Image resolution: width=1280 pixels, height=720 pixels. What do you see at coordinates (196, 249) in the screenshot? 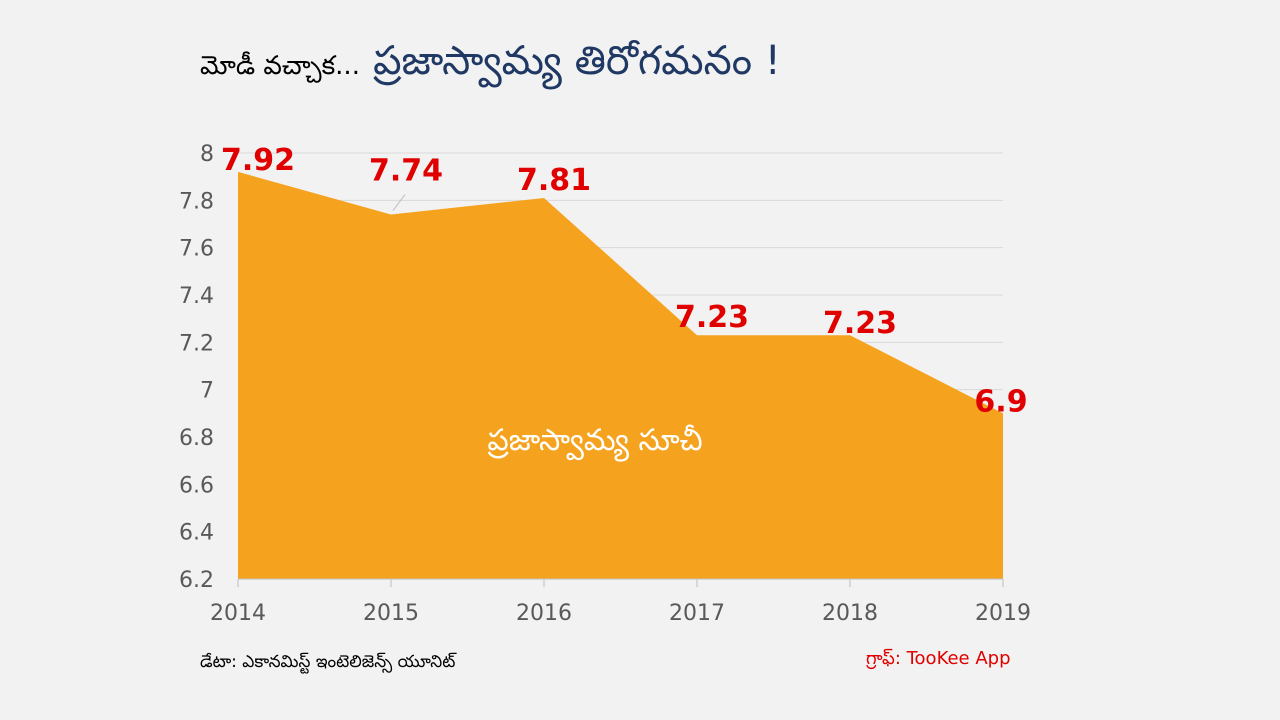
I see `y-tick-label: 7.6` at bounding box center [196, 249].